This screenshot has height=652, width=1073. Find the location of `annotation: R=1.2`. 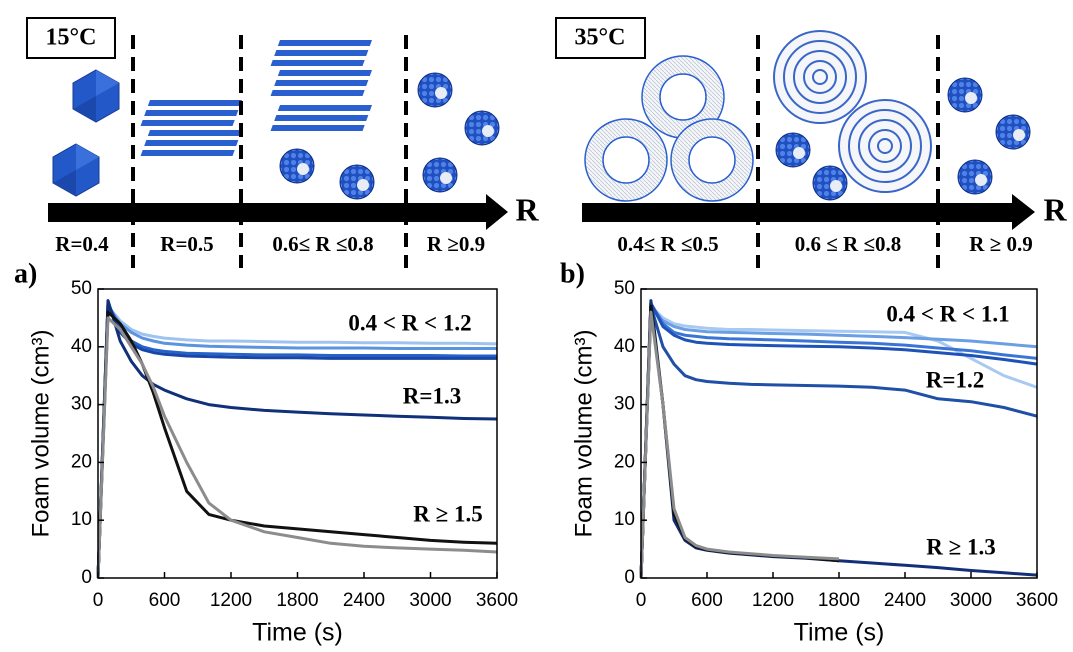

annotation: R=1.2 is located at coordinates (955, 379).